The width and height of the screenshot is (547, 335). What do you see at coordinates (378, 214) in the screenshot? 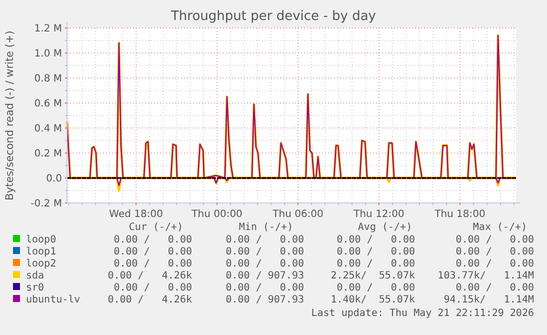
I see `x-tick-label: Thu 12:00` at bounding box center [378, 214].